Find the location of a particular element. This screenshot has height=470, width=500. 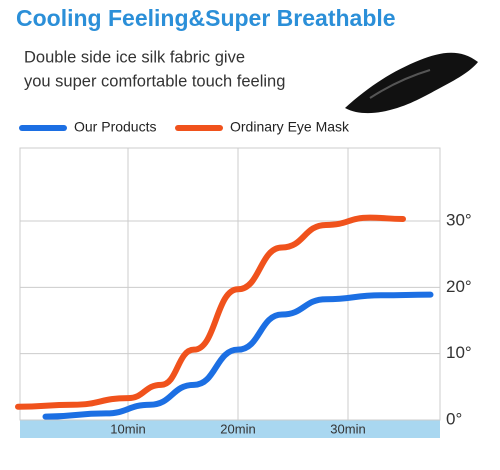

x-tick-label: 10min is located at coordinates (127, 428).